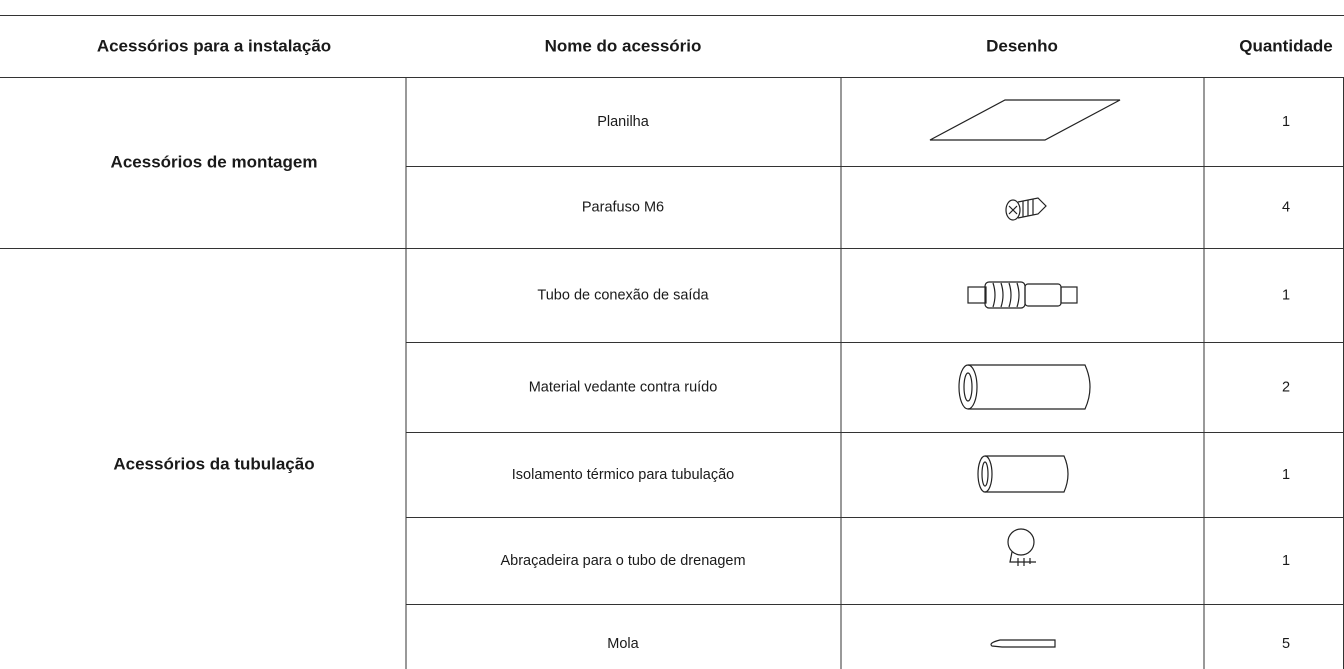 The height and width of the screenshot is (669, 1344). What do you see at coordinates (1286, 387) in the screenshot?
I see `quantity: 2` at bounding box center [1286, 387].